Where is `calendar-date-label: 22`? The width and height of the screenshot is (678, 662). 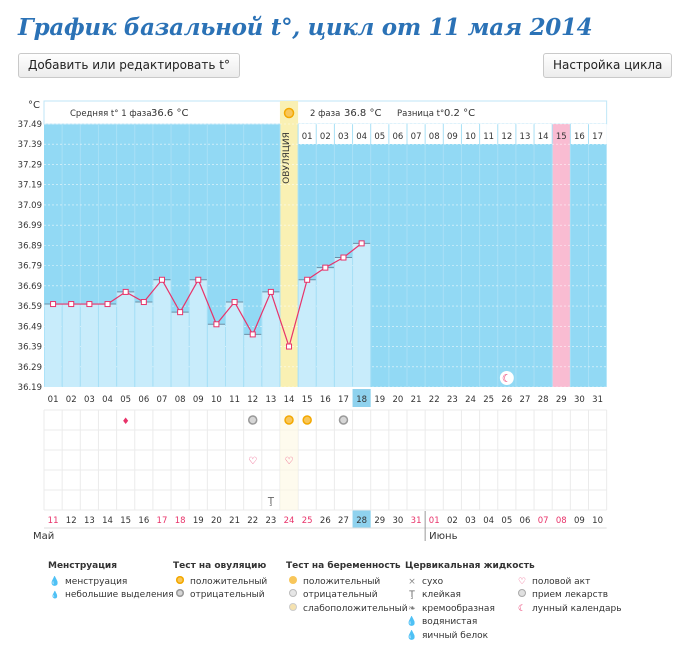
calendar-date-label: 22 is located at coordinates (252, 521).